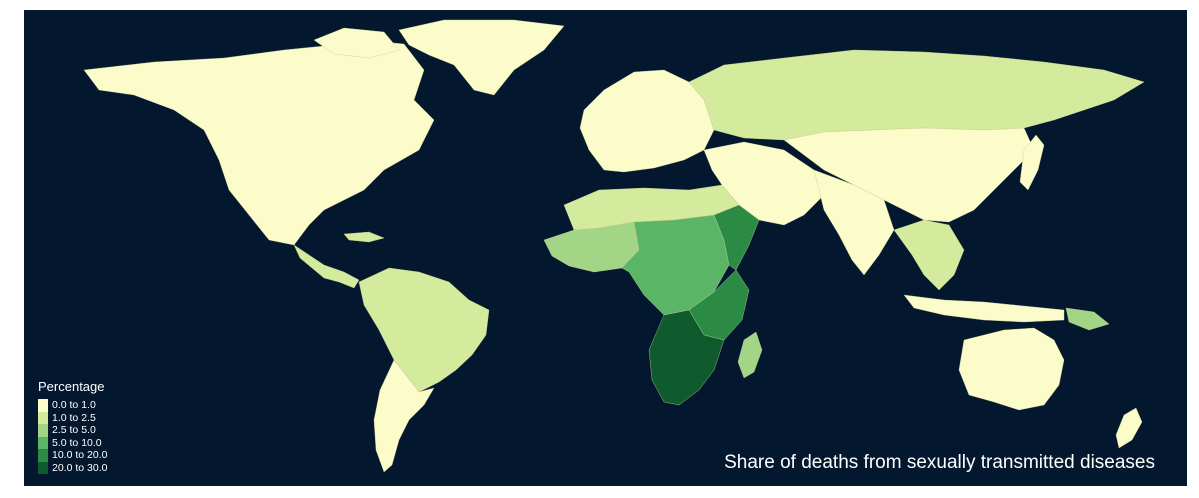  Describe the element at coordinates (71, 386) in the screenshot. I see `legend-title: Percentage` at that location.